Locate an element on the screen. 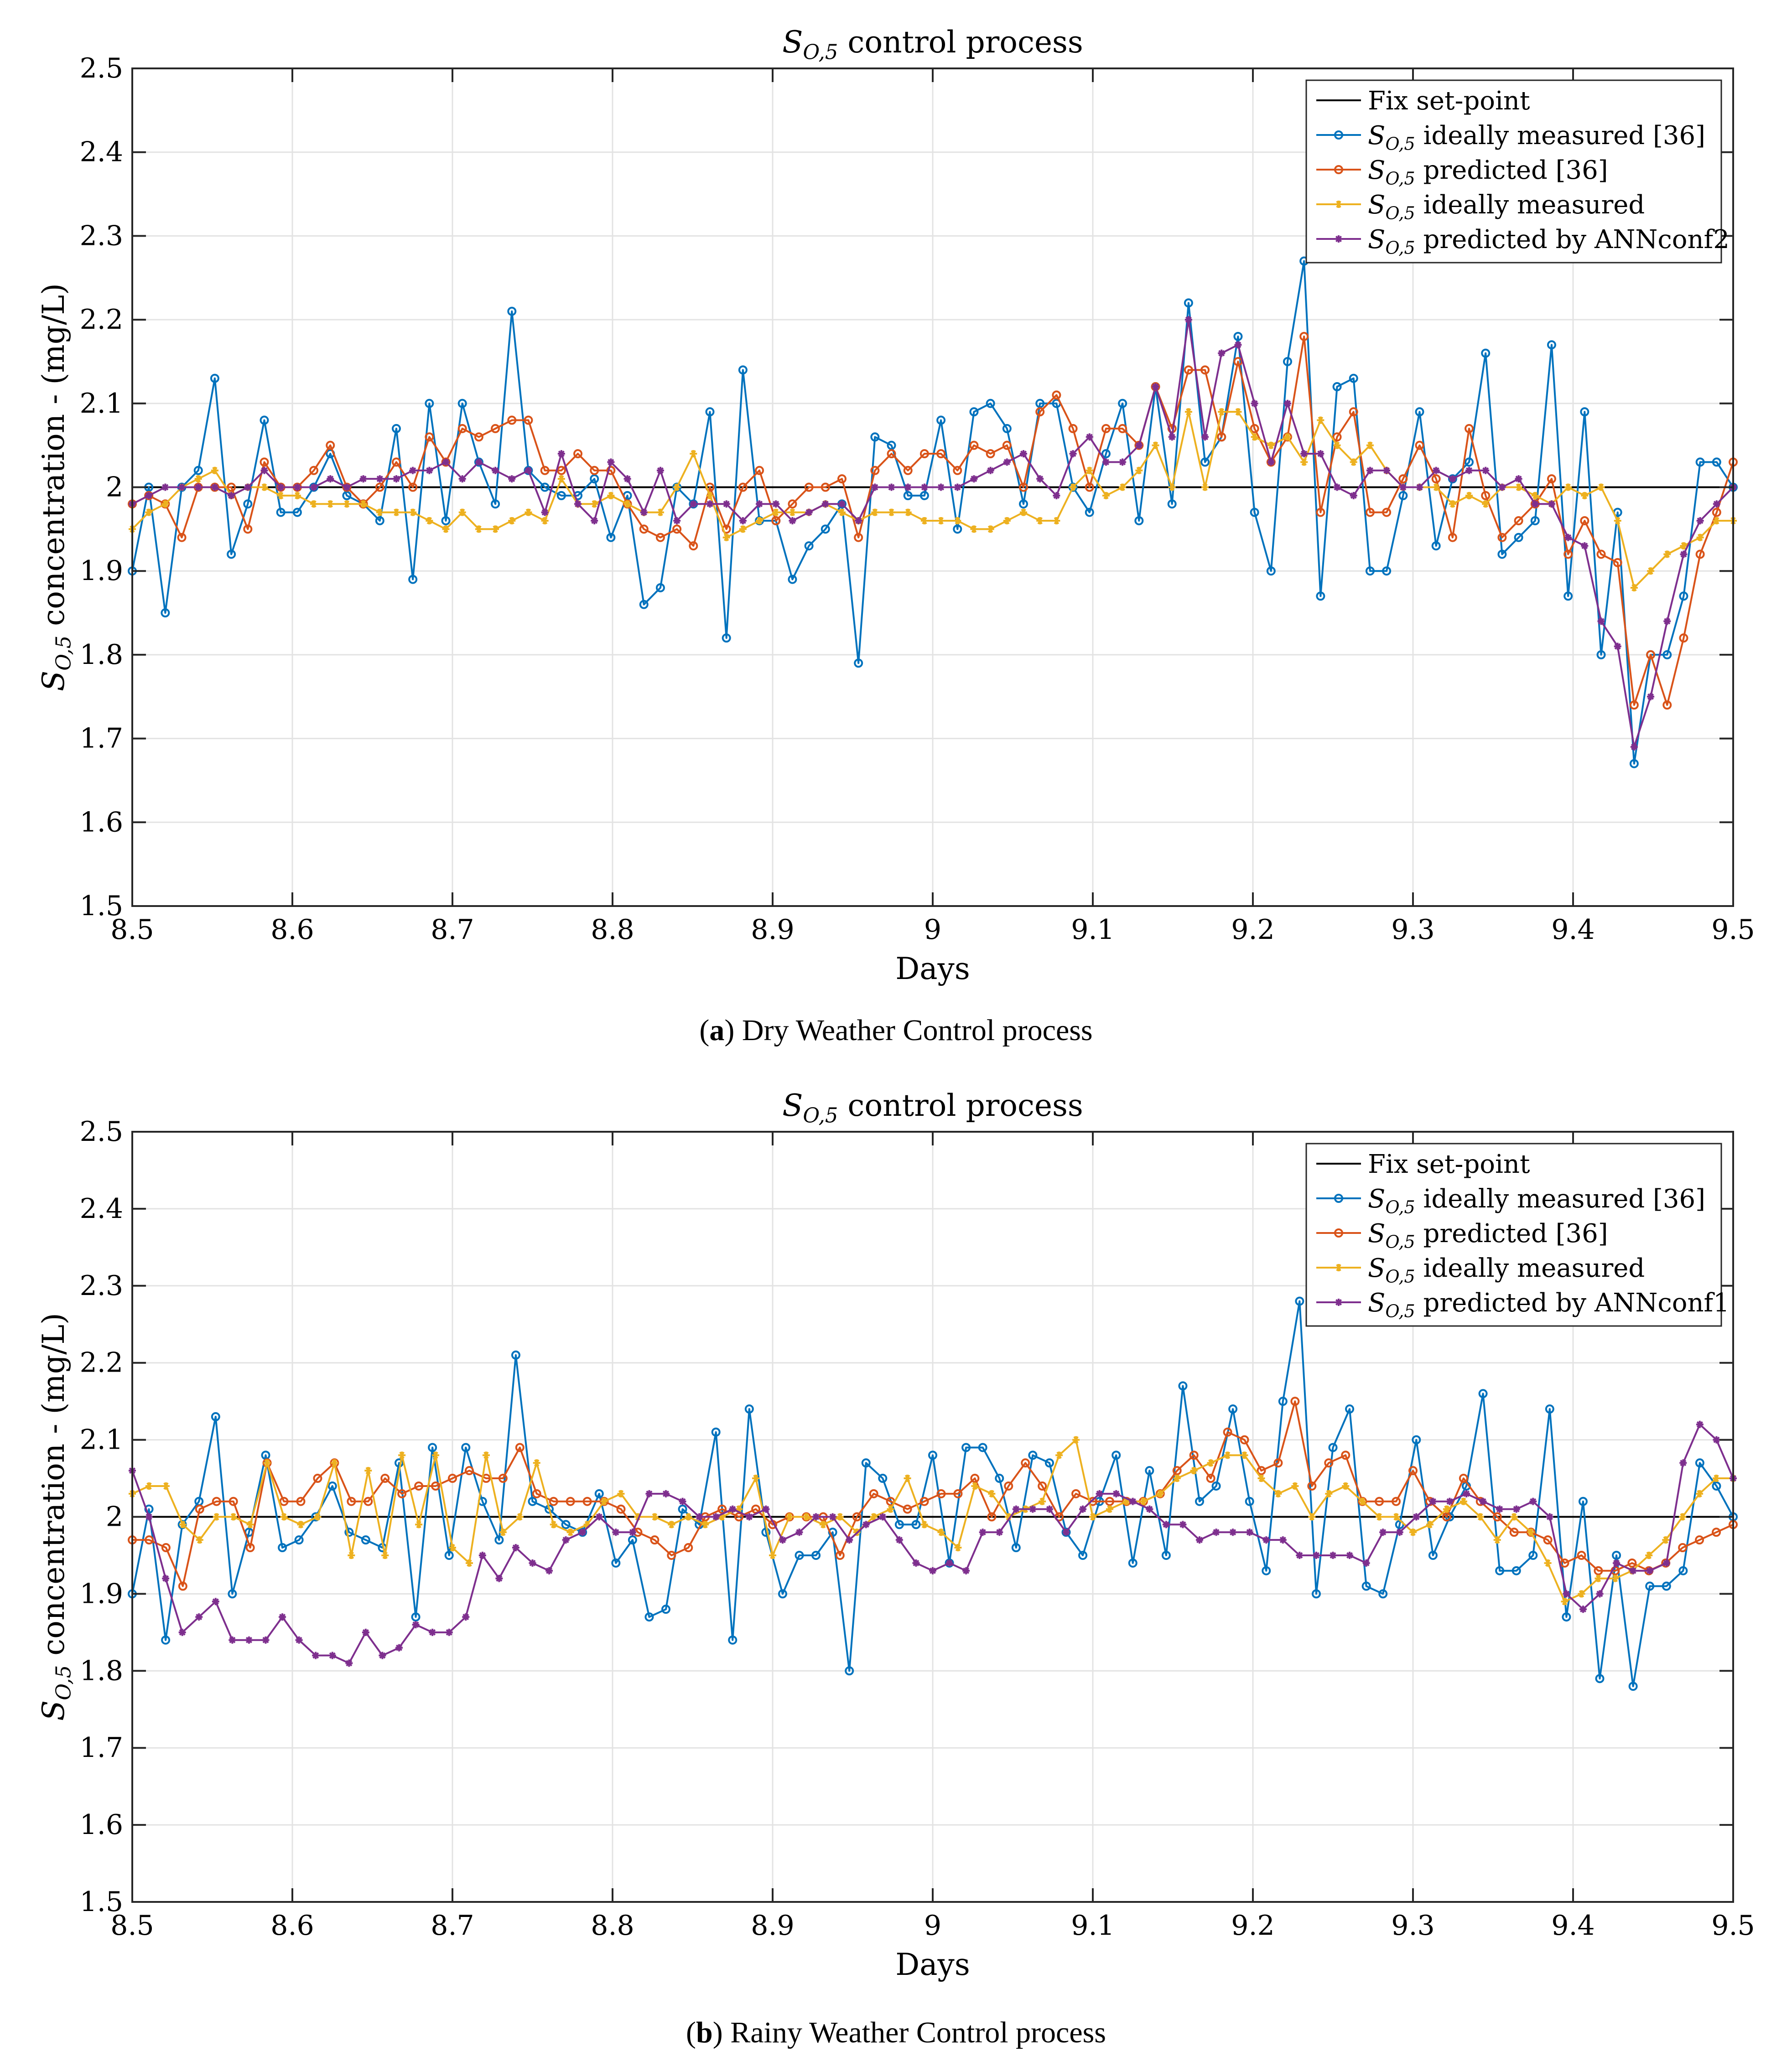  x-tick-label: 9.4 is located at coordinates (1573, 1926).